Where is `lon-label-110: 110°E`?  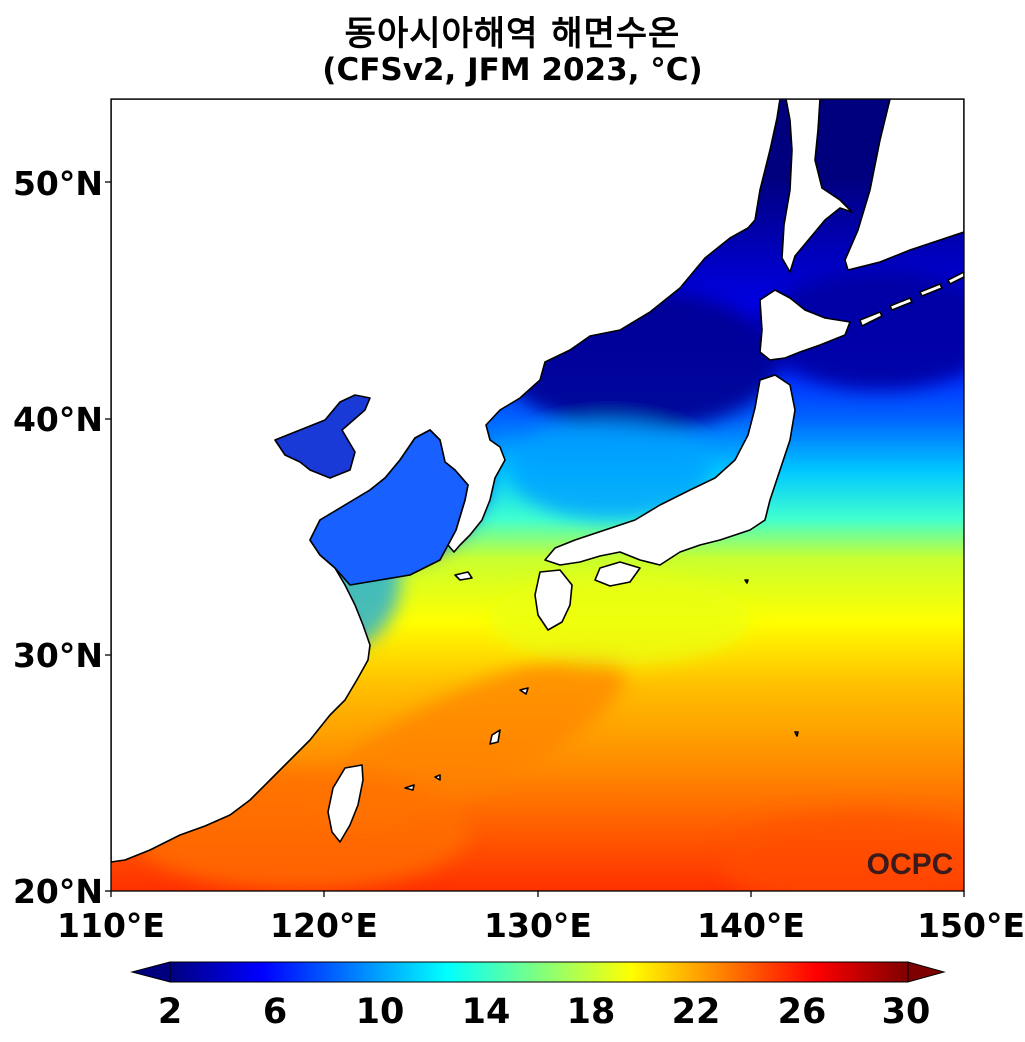
lon-label-110: 110°E is located at coordinates (111, 925).